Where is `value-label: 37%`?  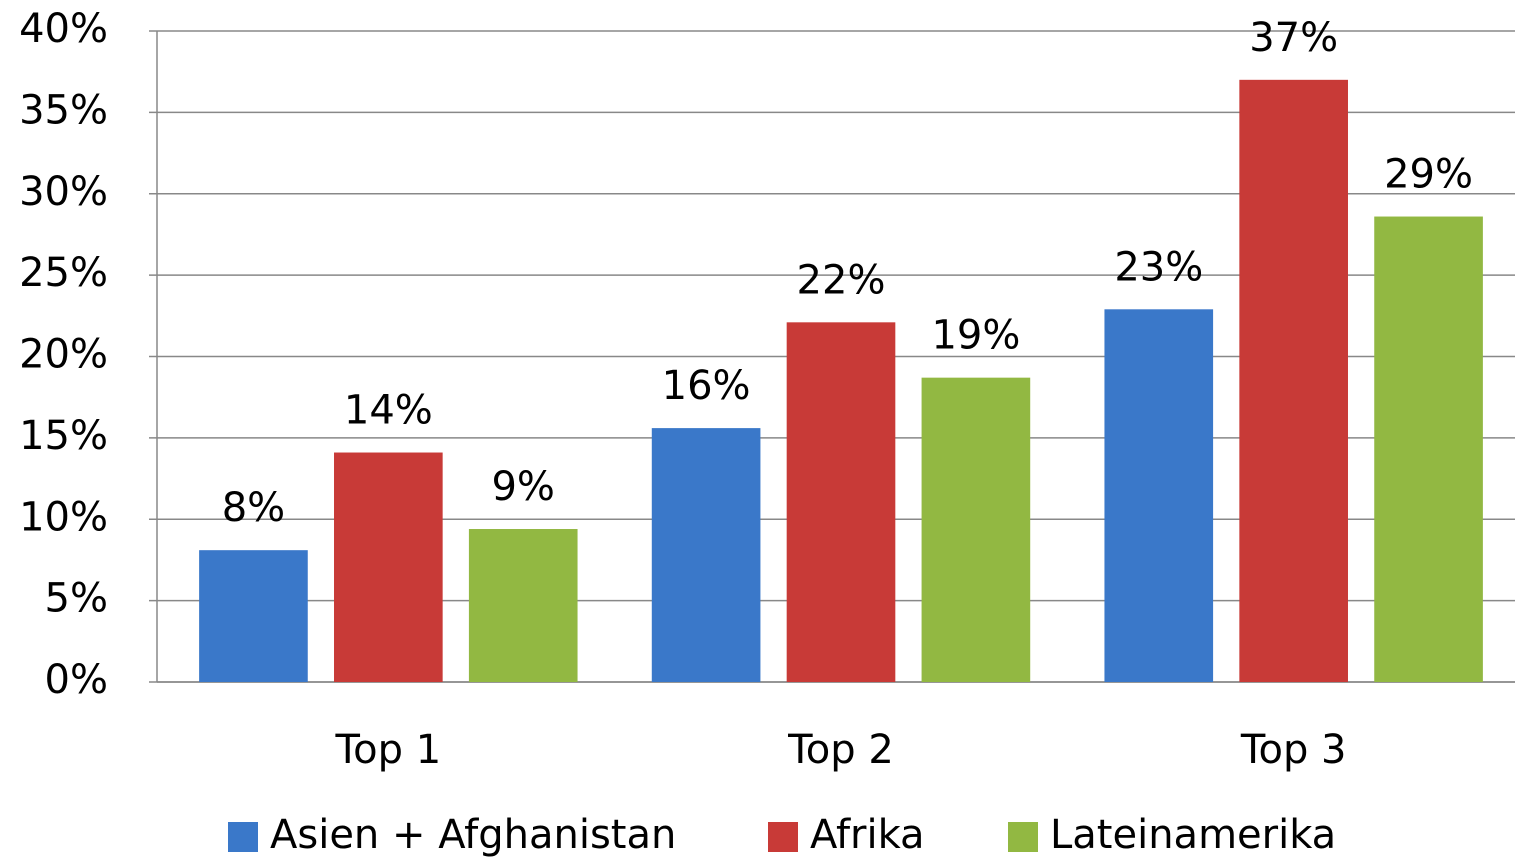
value-label: 37% is located at coordinates (1293, 38).